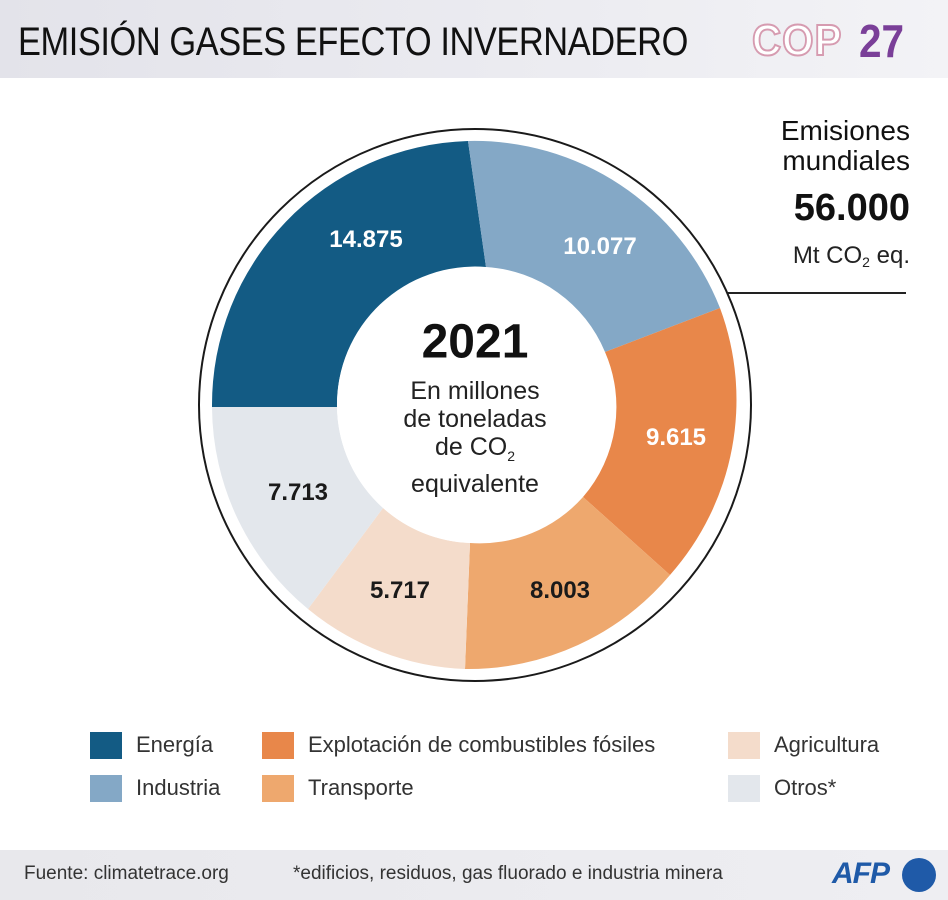 This screenshot has height=900, width=948. I want to click on legend-label: Otros*, so click(805, 787).